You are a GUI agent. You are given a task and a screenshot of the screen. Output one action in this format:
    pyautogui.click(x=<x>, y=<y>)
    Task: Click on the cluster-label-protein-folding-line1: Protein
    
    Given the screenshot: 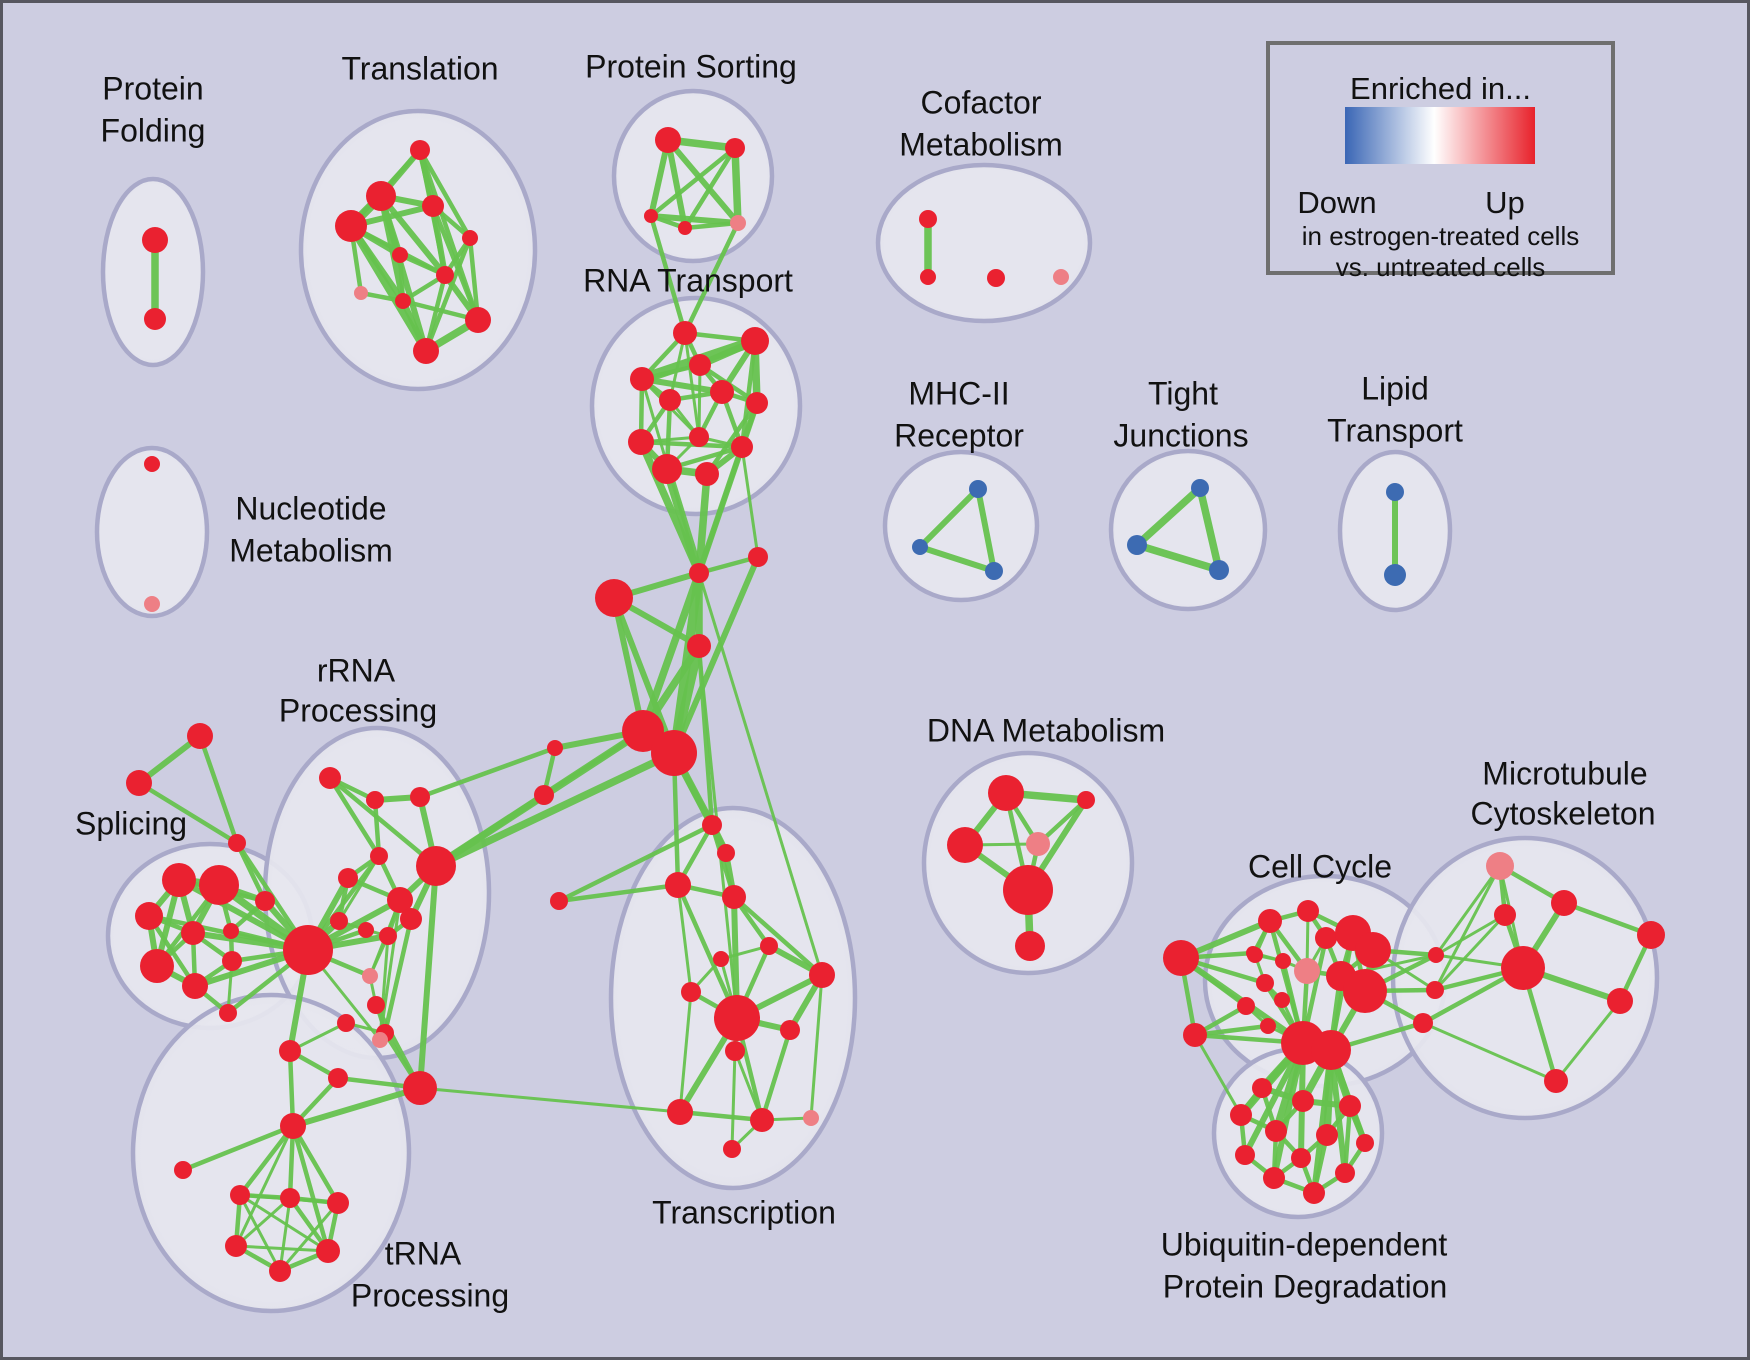 What is the action you would take?
    pyautogui.click(x=152, y=88)
    